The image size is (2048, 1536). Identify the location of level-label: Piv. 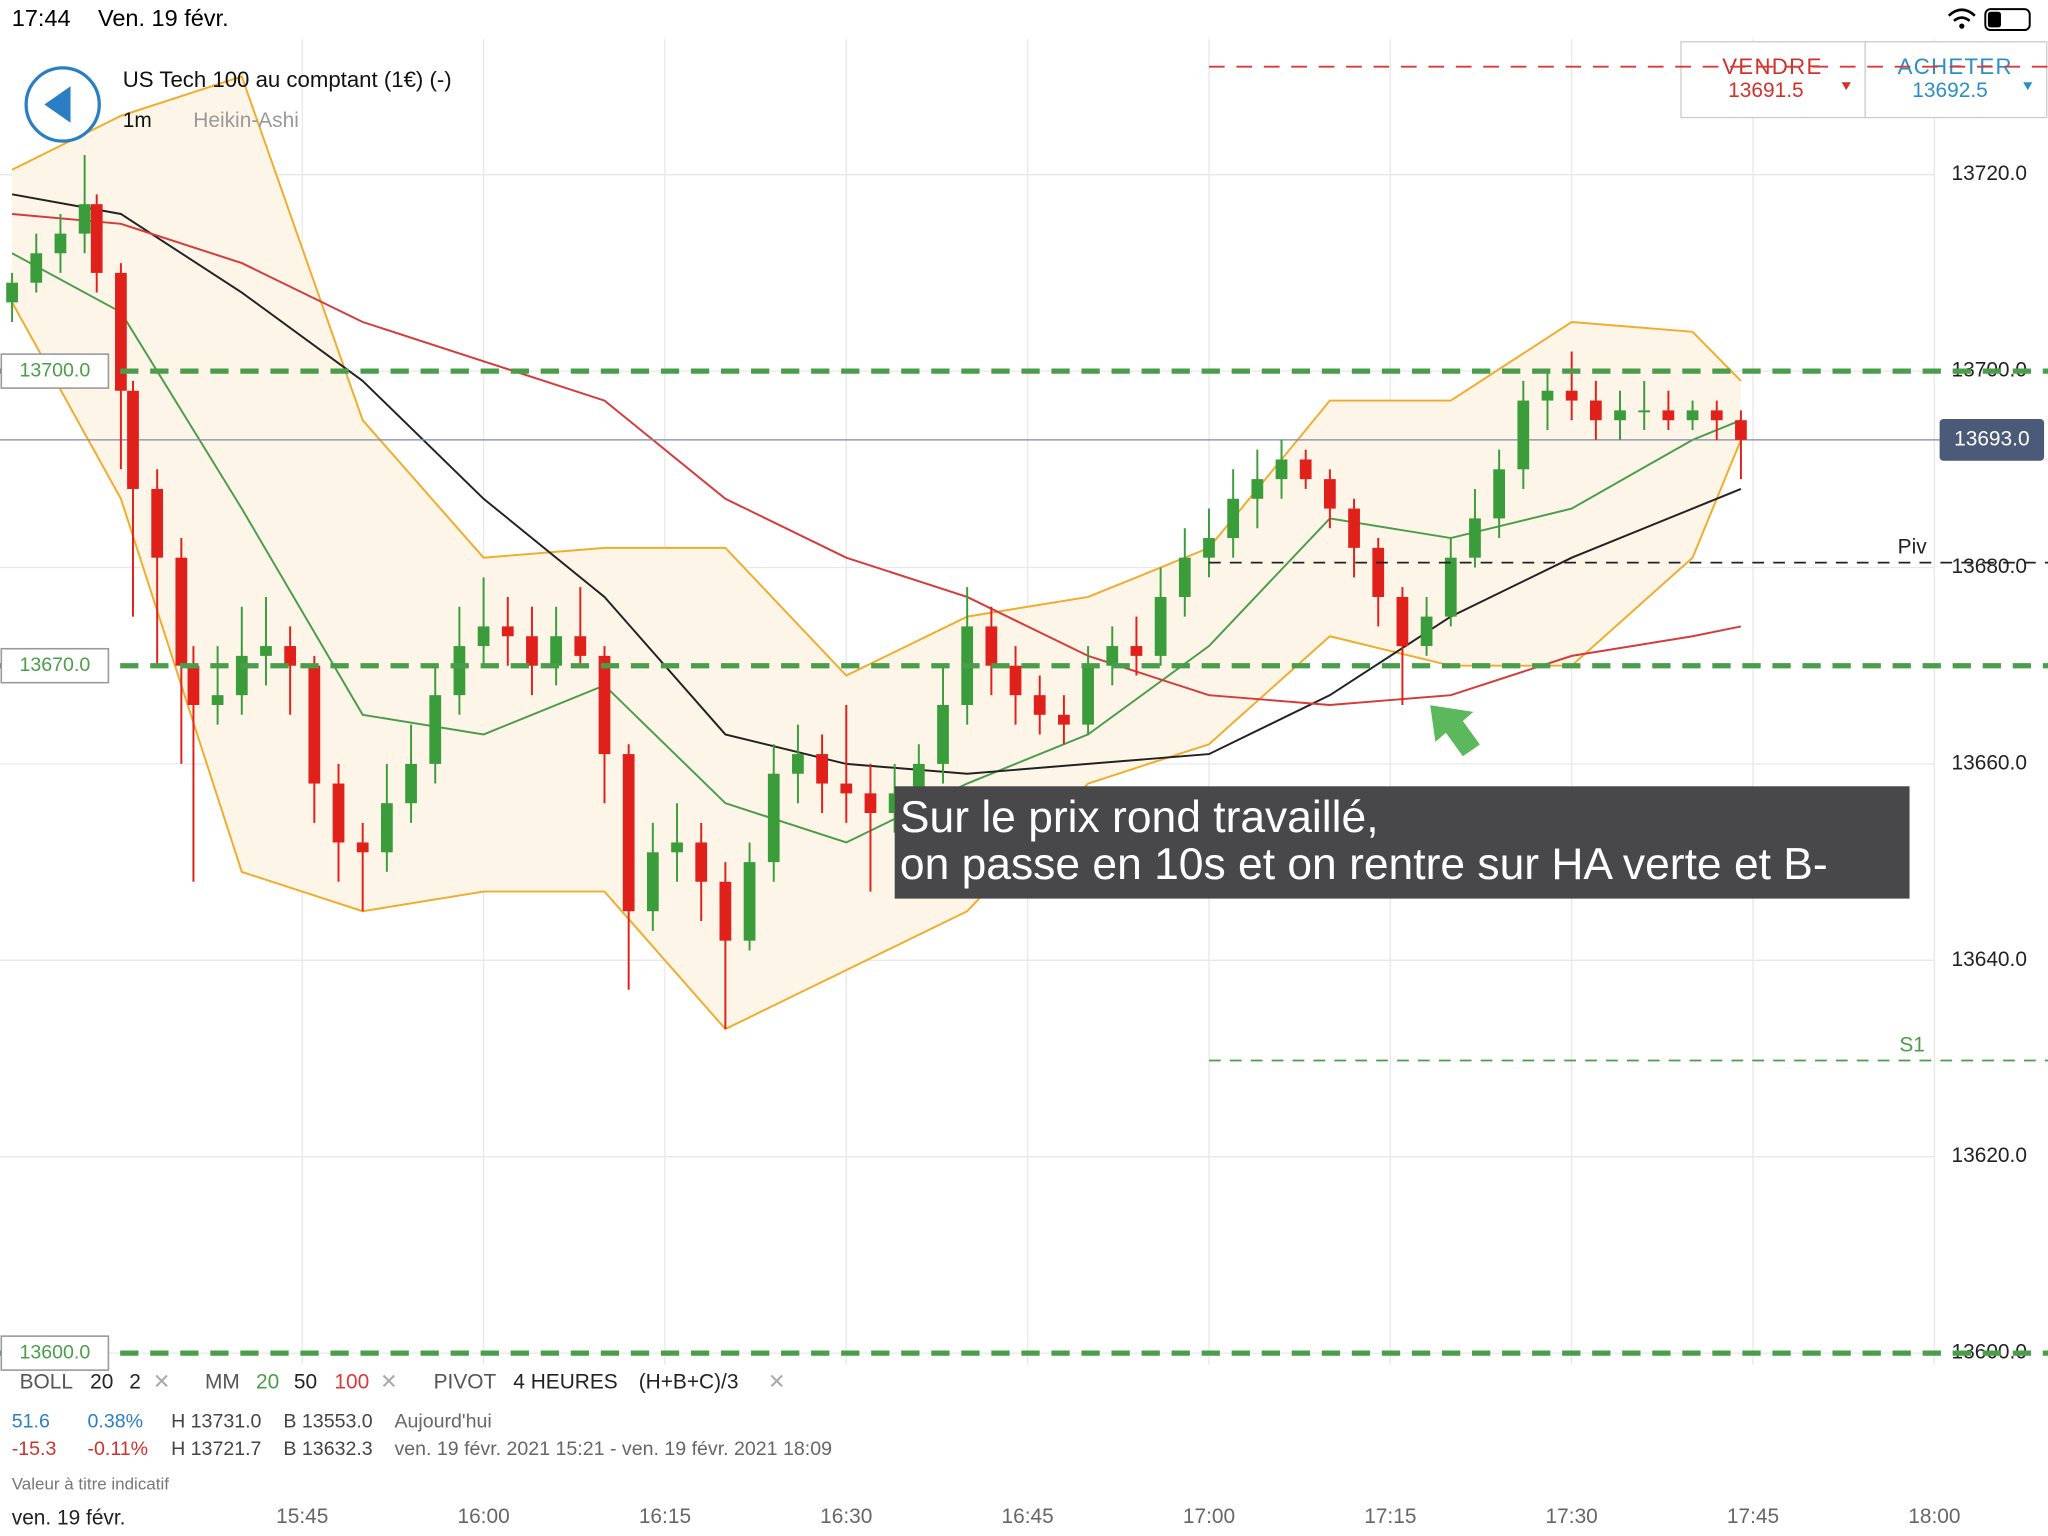
(1913, 547).